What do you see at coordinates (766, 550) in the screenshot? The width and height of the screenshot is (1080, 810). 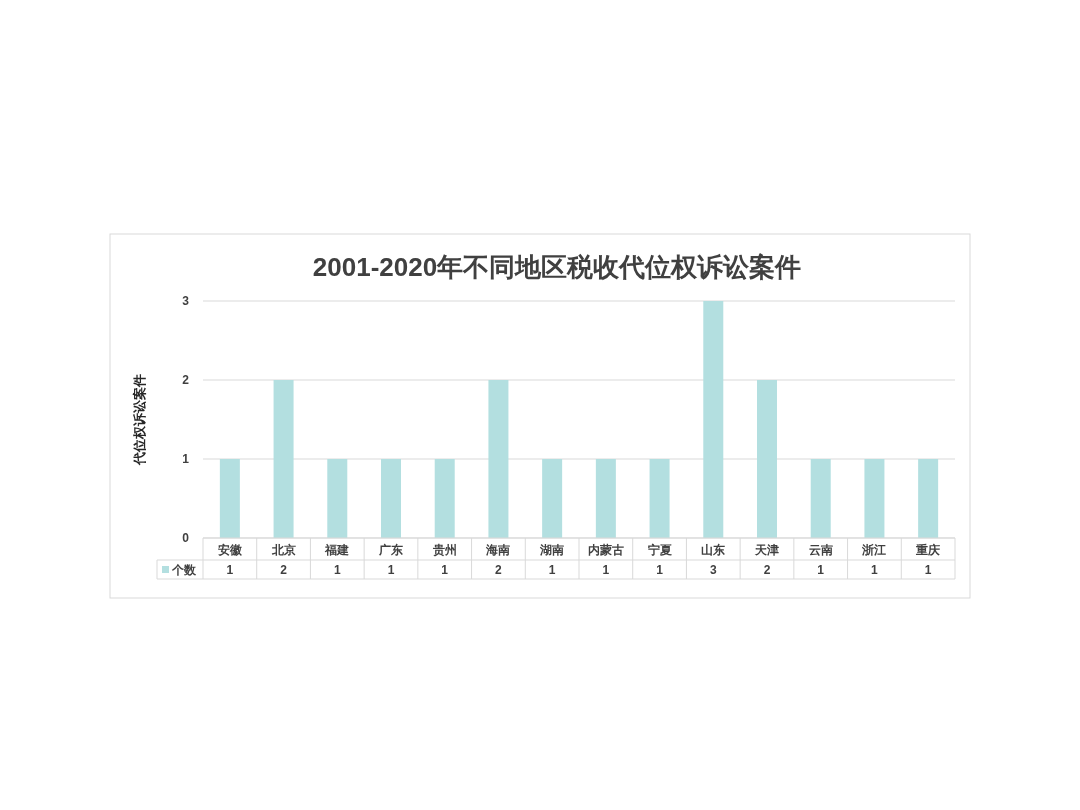 I see `x-tick-label: 天津` at bounding box center [766, 550].